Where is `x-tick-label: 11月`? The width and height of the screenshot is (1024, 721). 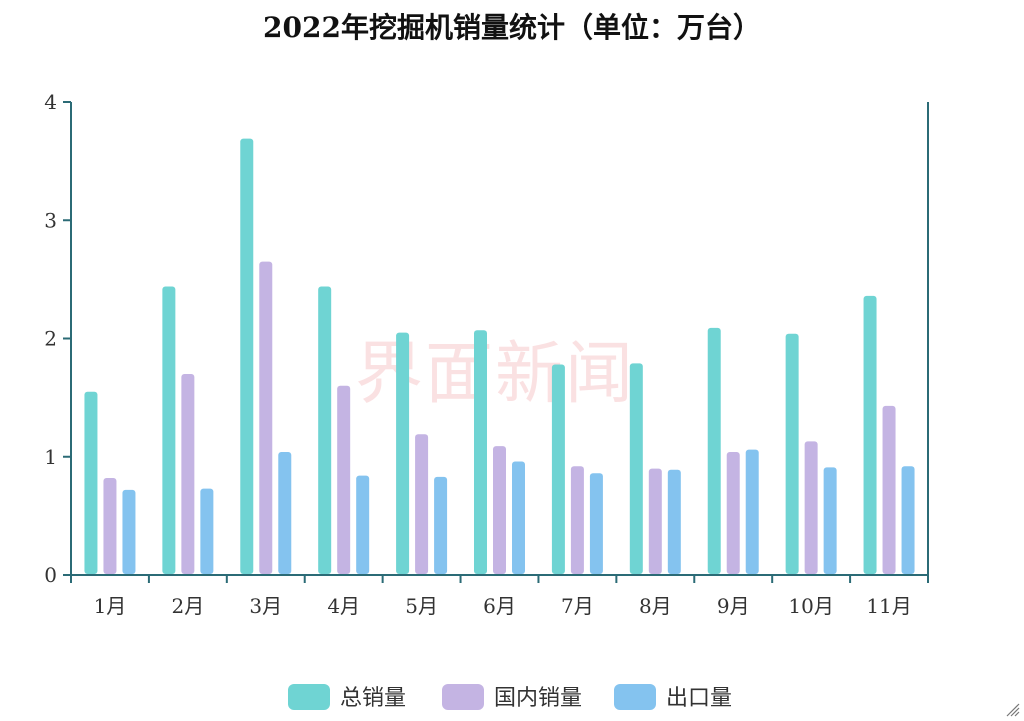 x-tick-label: 11月 is located at coordinates (888, 606).